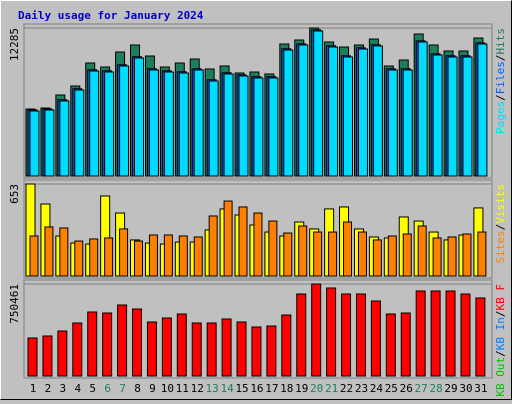 This screenshot has width=512, height=404. I want to click on x-tick-label: 24, so click(377, 388).